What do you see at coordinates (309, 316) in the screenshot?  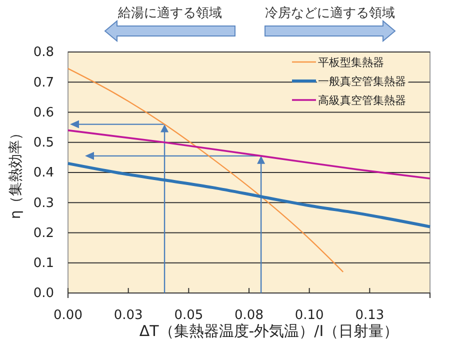 I see `x-tick-label: 0.10` at bounding box center [309, 316].